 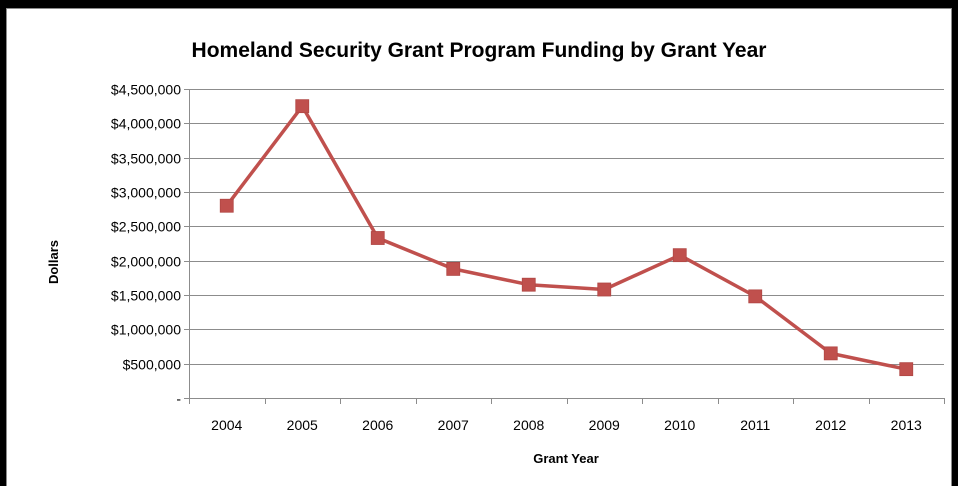 I want to click on x-axis-title: Grant Year, so click(x=566, y=458).